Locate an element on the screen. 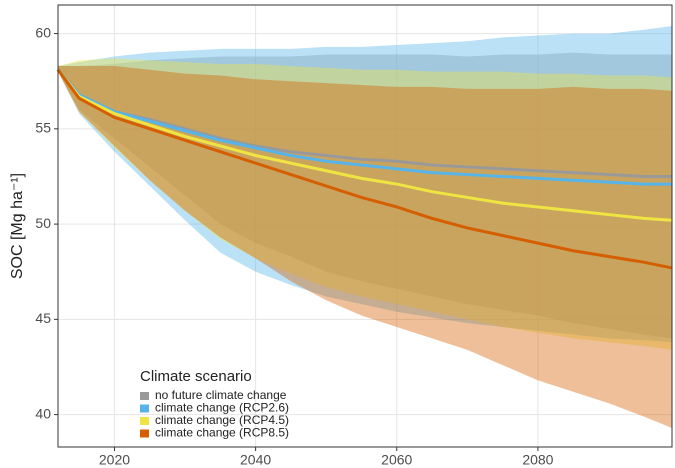  legend-label: climate change (RCP2.6) is located at coordinates (222, 408).